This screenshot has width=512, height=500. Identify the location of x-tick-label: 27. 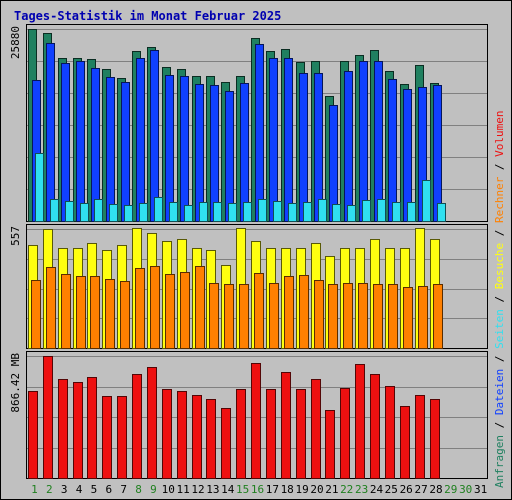
(420, 489).